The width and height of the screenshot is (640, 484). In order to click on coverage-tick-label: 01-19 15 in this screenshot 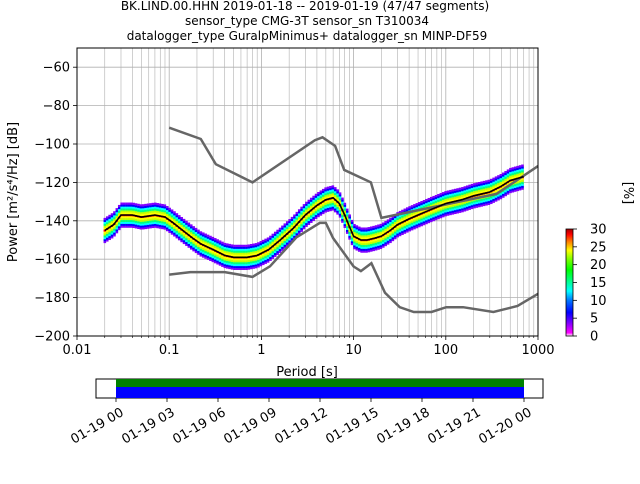, I will do `click(352, 426)`.